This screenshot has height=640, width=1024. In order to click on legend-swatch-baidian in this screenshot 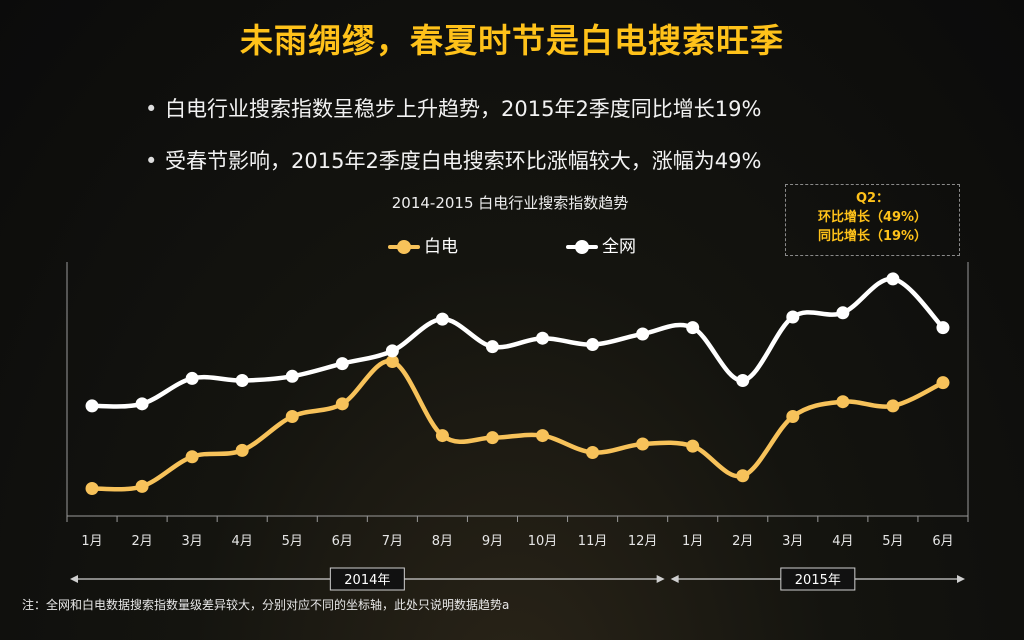, I will do `click(404, 247)`.